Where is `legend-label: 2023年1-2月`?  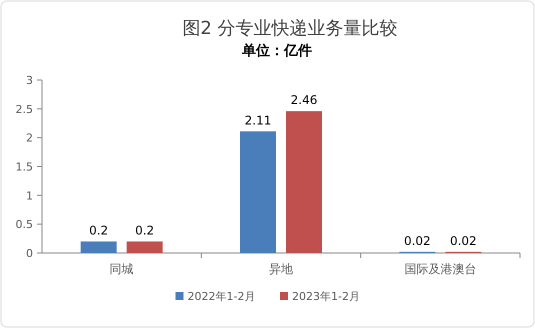 legend-label: 2023年1-2月 is located at coordinates (326, 296).